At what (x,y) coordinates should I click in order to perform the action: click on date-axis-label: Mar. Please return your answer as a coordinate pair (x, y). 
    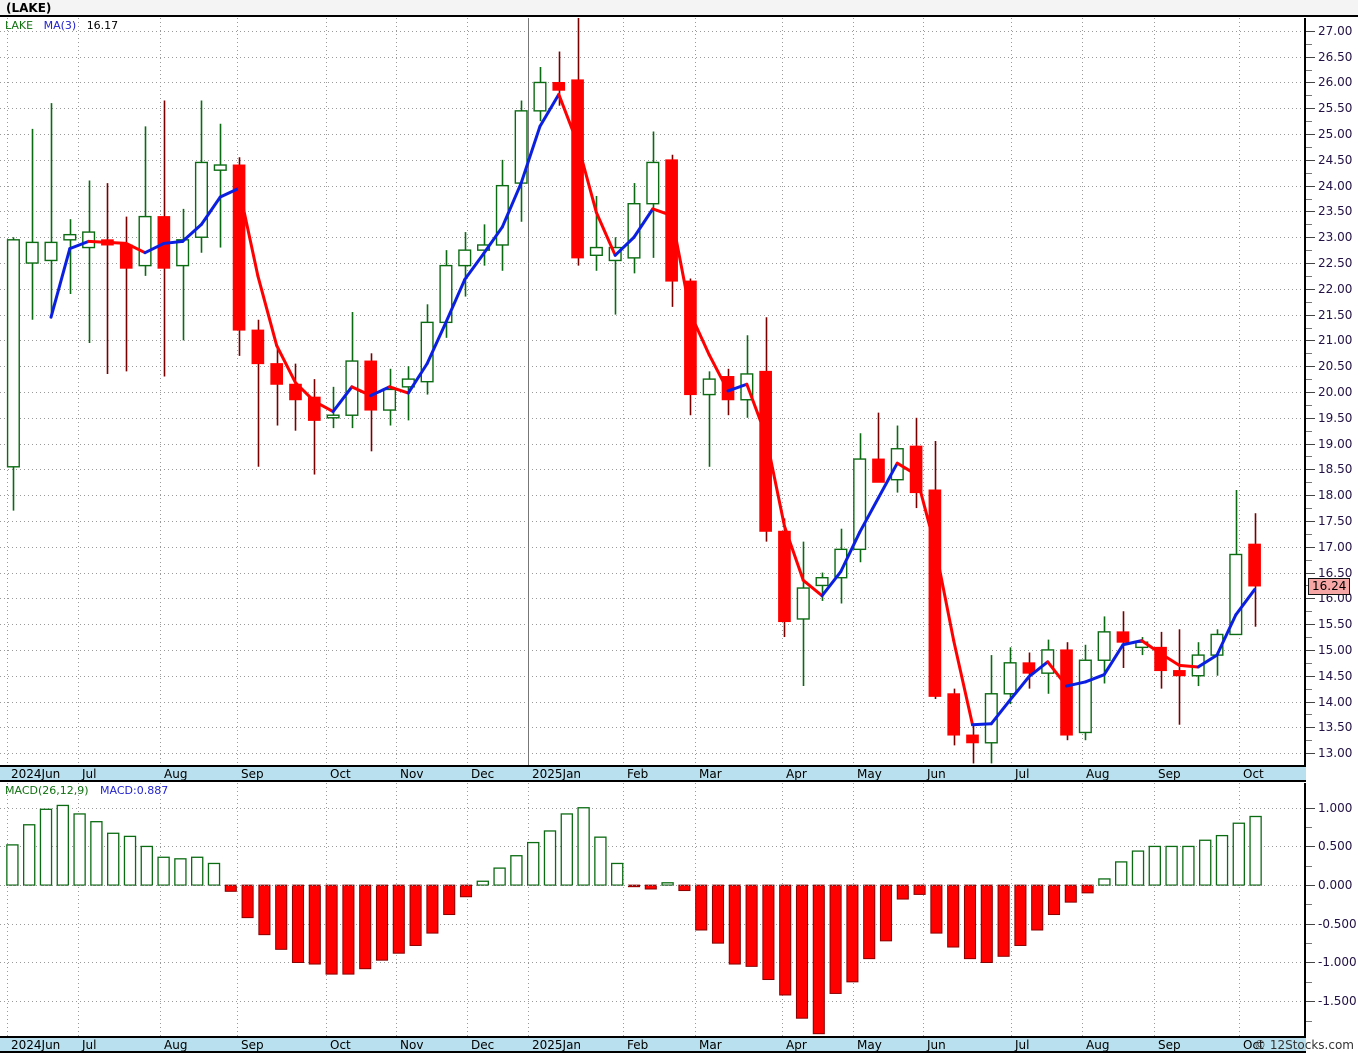
    Looking at the image, I should click on (710, 774).